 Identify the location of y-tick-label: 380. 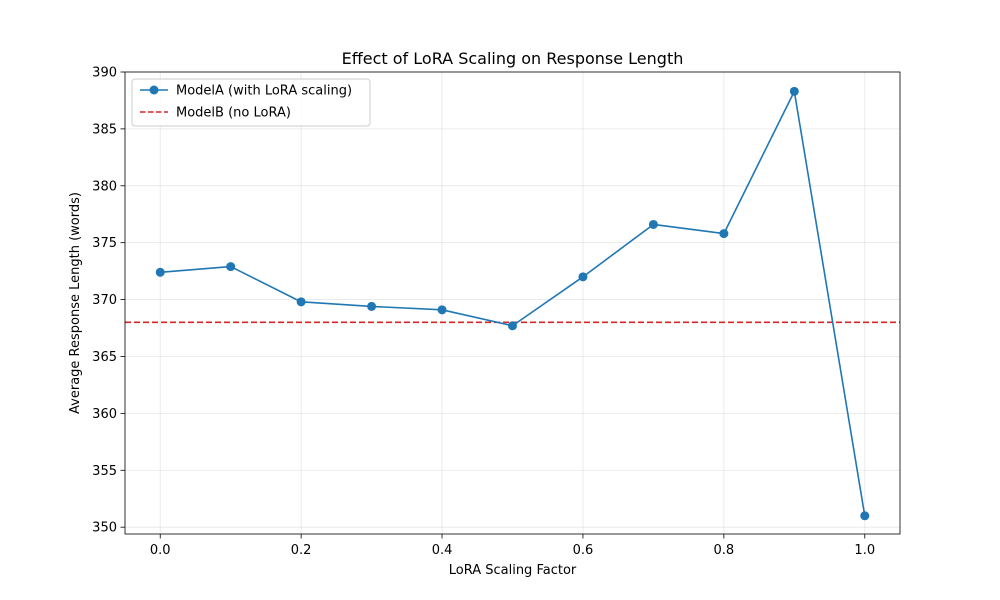
(104, 186).